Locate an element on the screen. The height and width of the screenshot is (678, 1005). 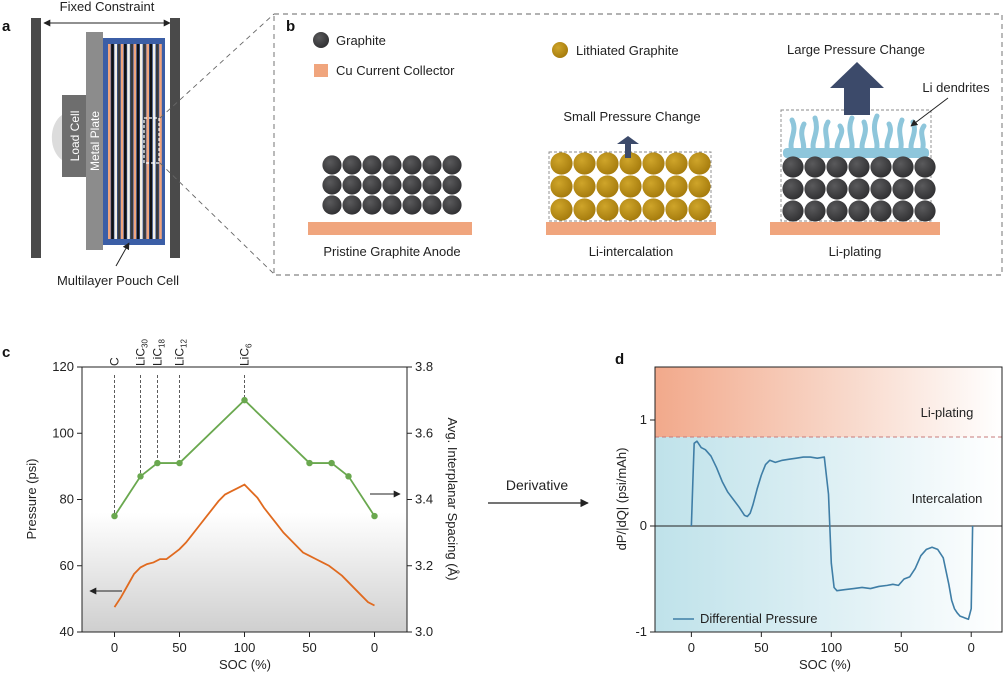
fixed-constraint-label: Fixed Constraint is located at coordinates (107, 7).